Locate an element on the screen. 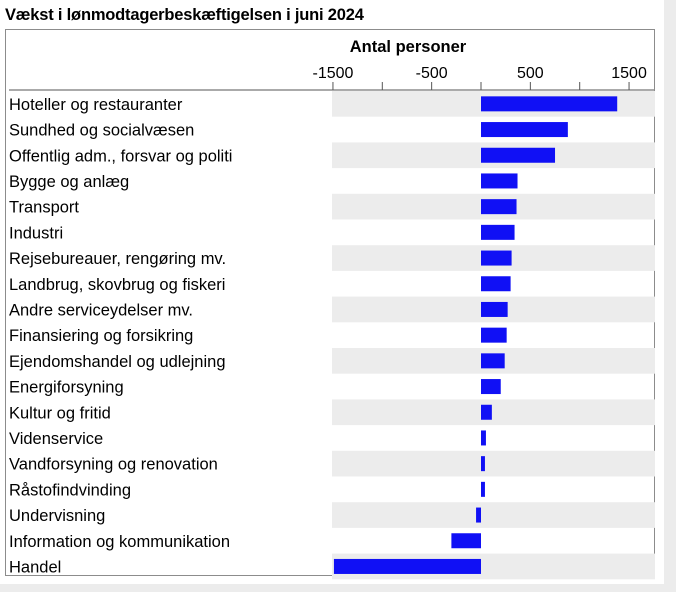 The image size is (676, 592). category-label: Ejendomshandel og udlejning is located at coordinates (117, 362).